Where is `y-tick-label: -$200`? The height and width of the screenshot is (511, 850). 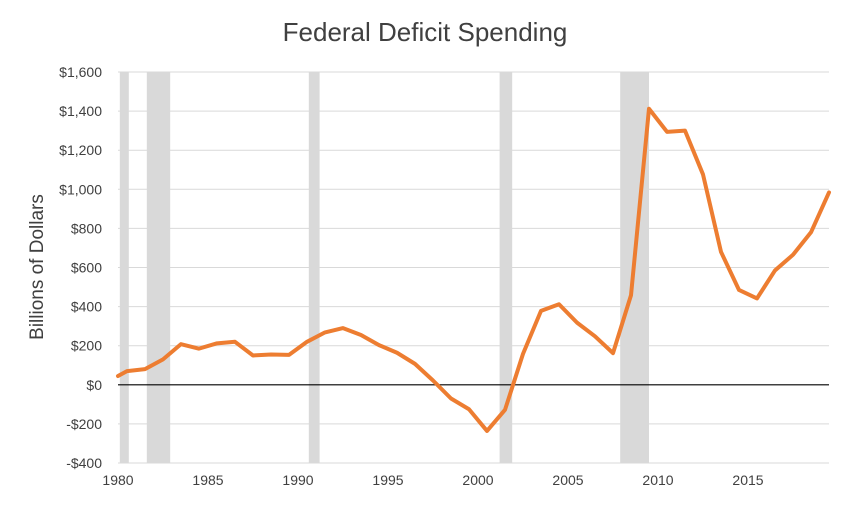 y-tick-label: -$200 is located at coordinates (84, 424).